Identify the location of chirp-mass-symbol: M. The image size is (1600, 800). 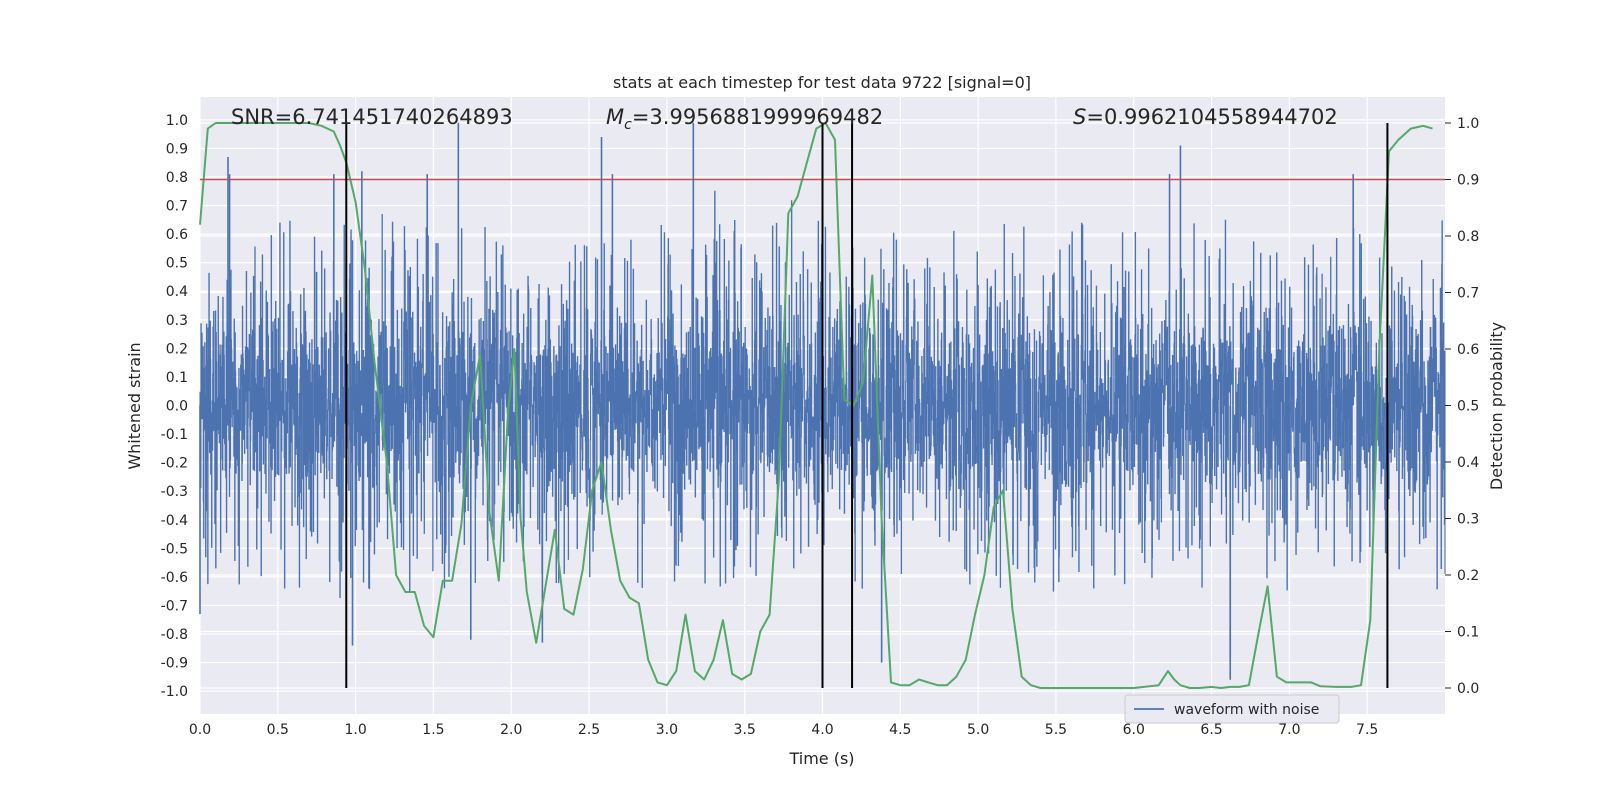
(615, 117).